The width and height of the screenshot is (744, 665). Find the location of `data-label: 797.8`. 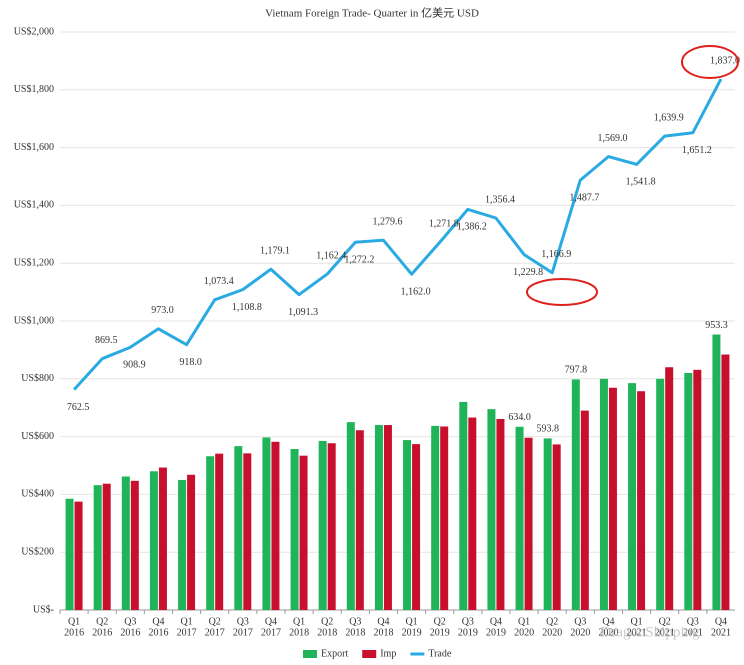

data-label: 797.8 is located at coordinates (576, 370).